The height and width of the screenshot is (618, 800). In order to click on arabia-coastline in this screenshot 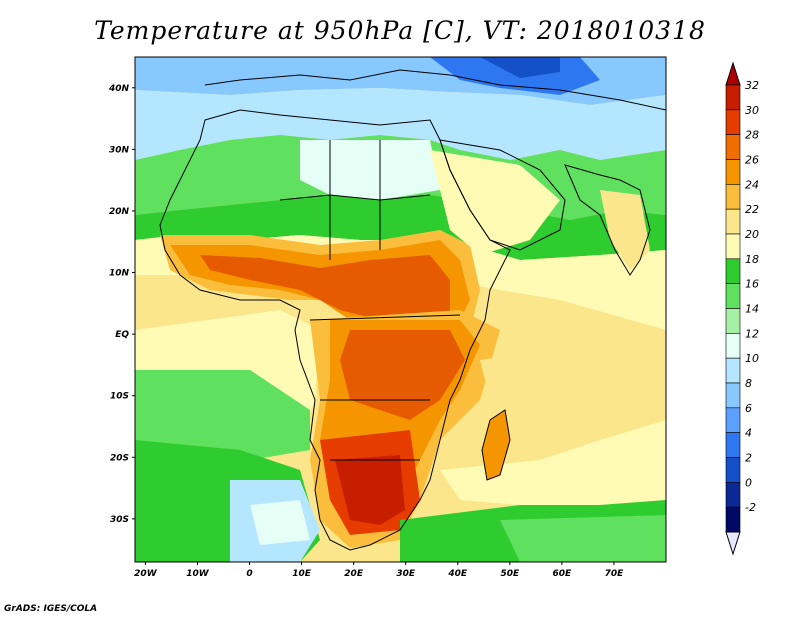, I will do `click(502, 195)`.